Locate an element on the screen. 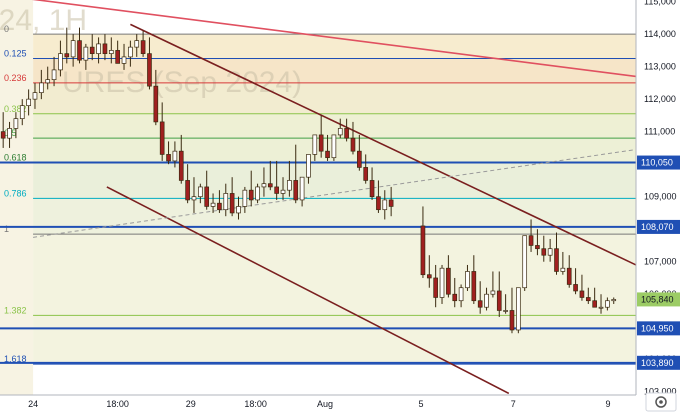 This screenshot has width=680, height=413. level-price-label: 104,950 is located at coordinates (657, 328).